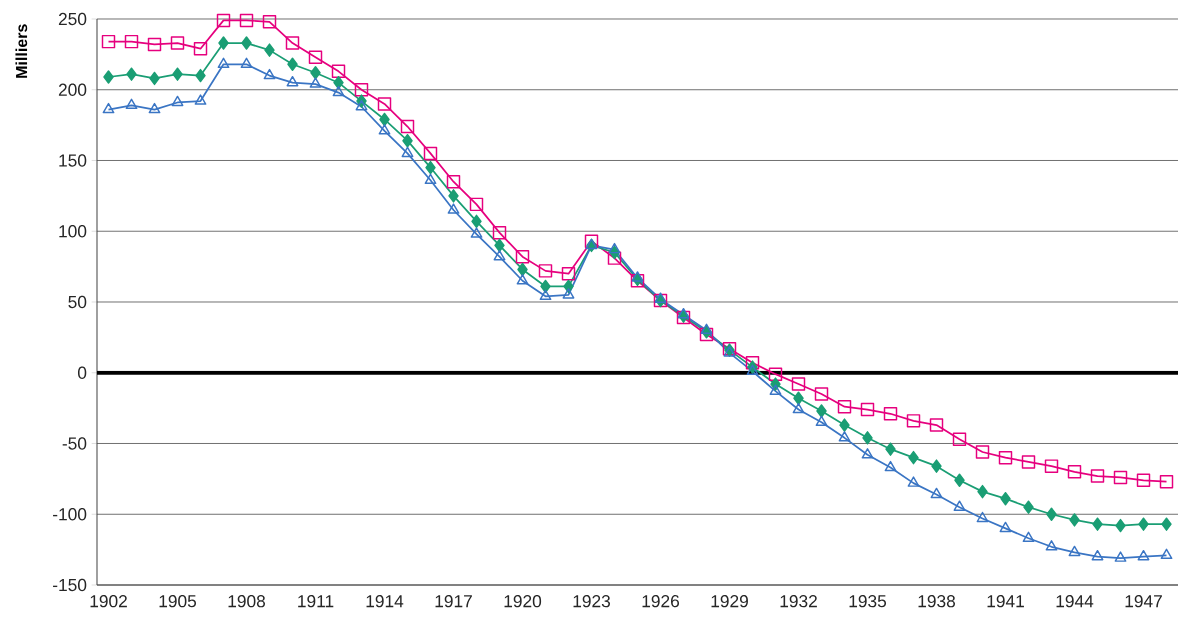 Image resolution: width=1178 pixels, height=629 pixels. I want to click on y-tick-label: 250, so click(72, 19).